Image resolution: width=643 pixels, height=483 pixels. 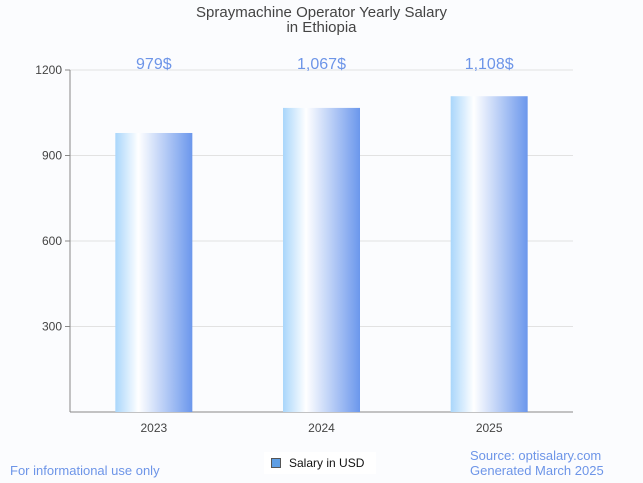 I want to click on y-tick-label: 600, so click(x=52, y=241).